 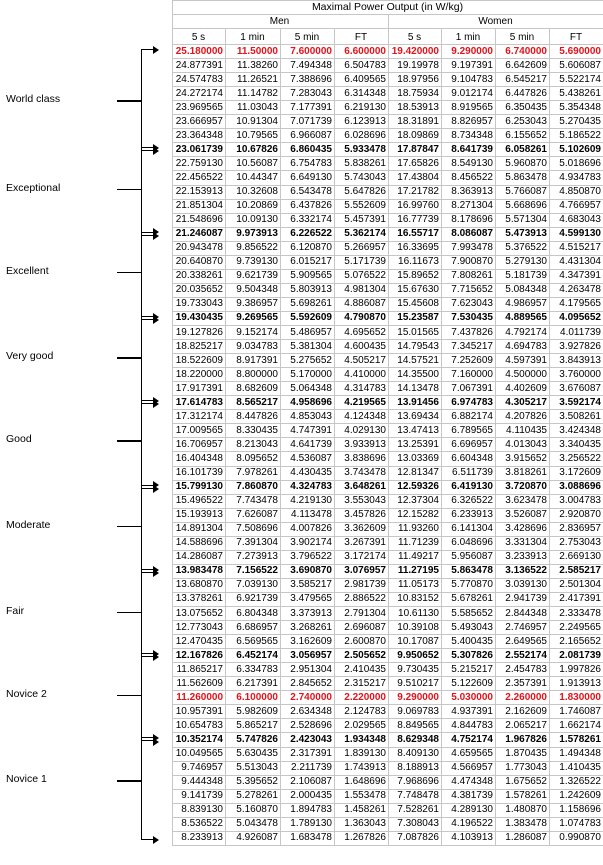 What do you see at coordinates (311, 304) in the screenshot?
I see `table-cell: 5.698261` at bounding box center [311, 304].